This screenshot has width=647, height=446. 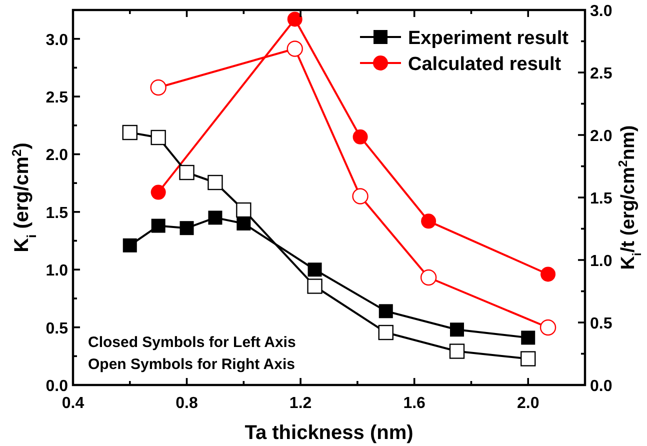 I want to click on legend-label: Experiment result, so click(x=489, y=38).